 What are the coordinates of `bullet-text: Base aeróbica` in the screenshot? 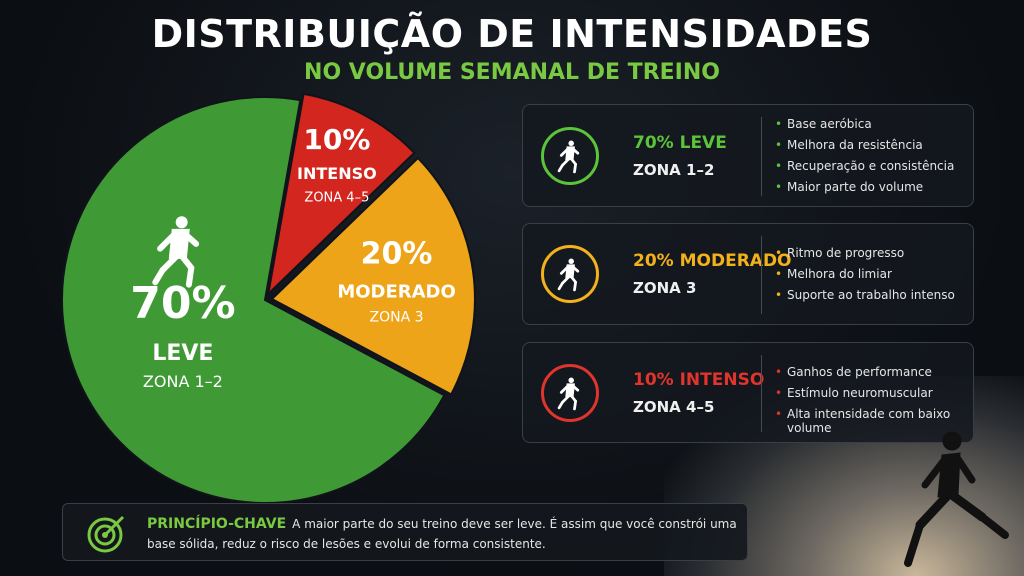 It's located at (829, 124).